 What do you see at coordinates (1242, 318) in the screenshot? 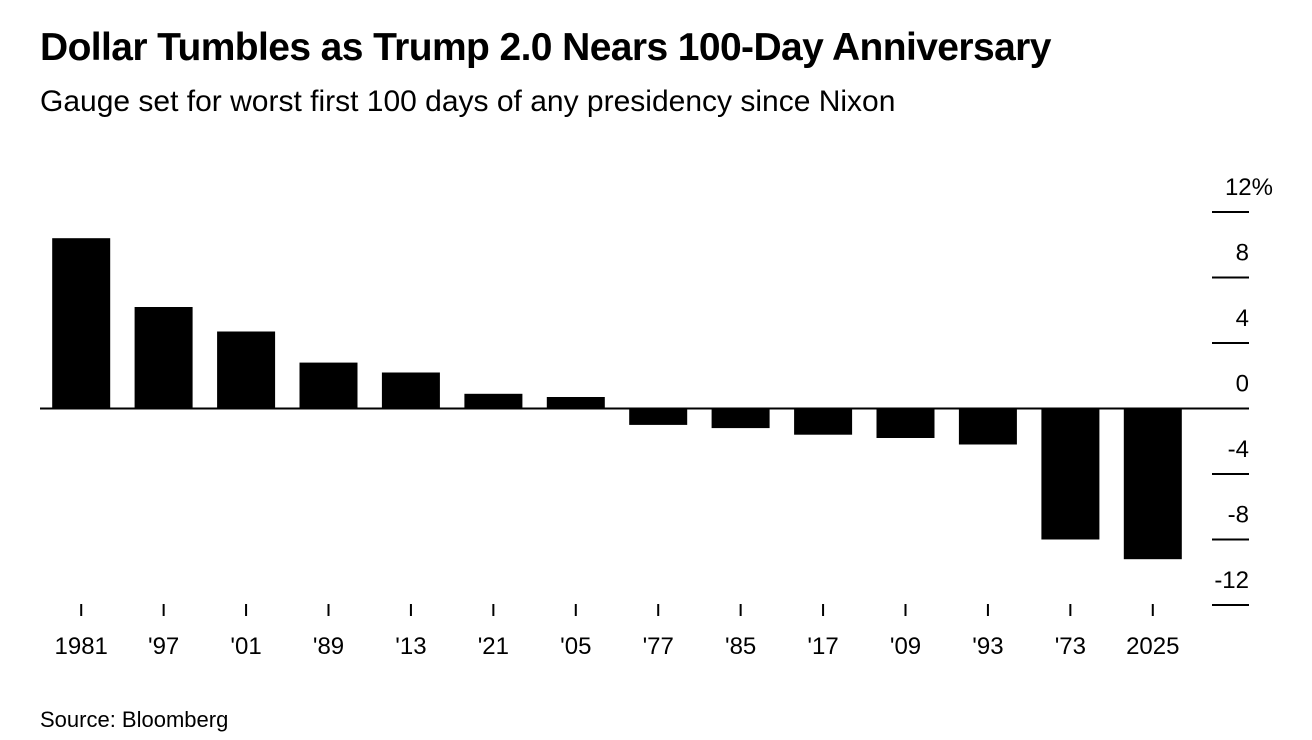
I see `y-tick-label: 4` at bounding box center [1242, 318].